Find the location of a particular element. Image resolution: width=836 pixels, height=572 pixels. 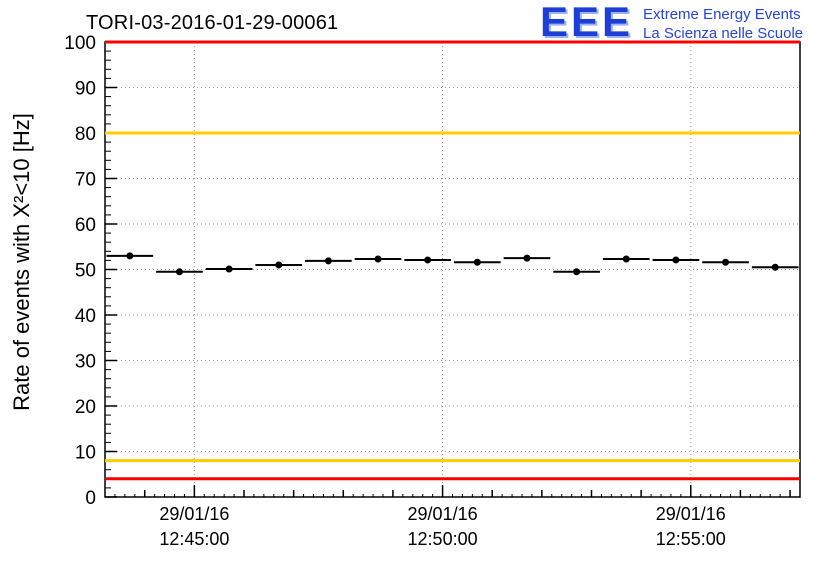

y-tick-label: 50 is located at coordinates (85, 271).